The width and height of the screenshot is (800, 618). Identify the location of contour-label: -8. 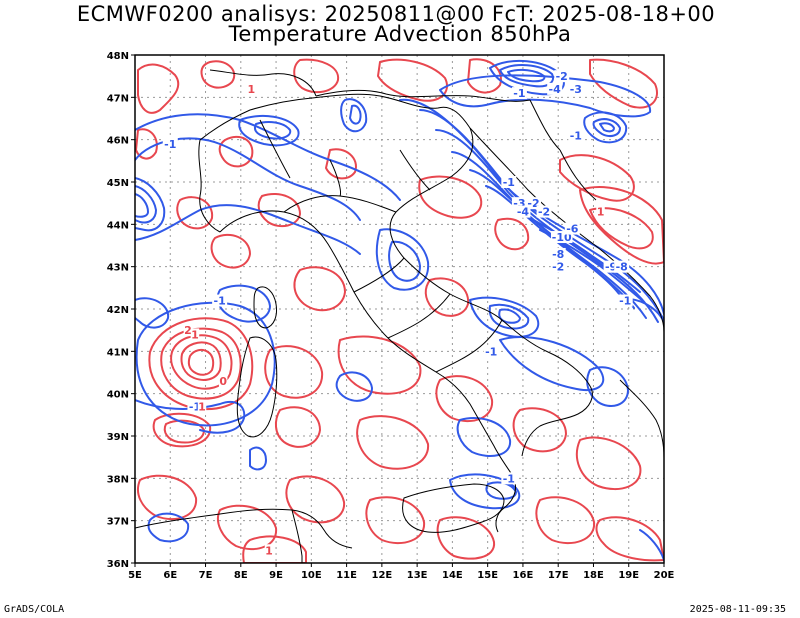
(558, 254).